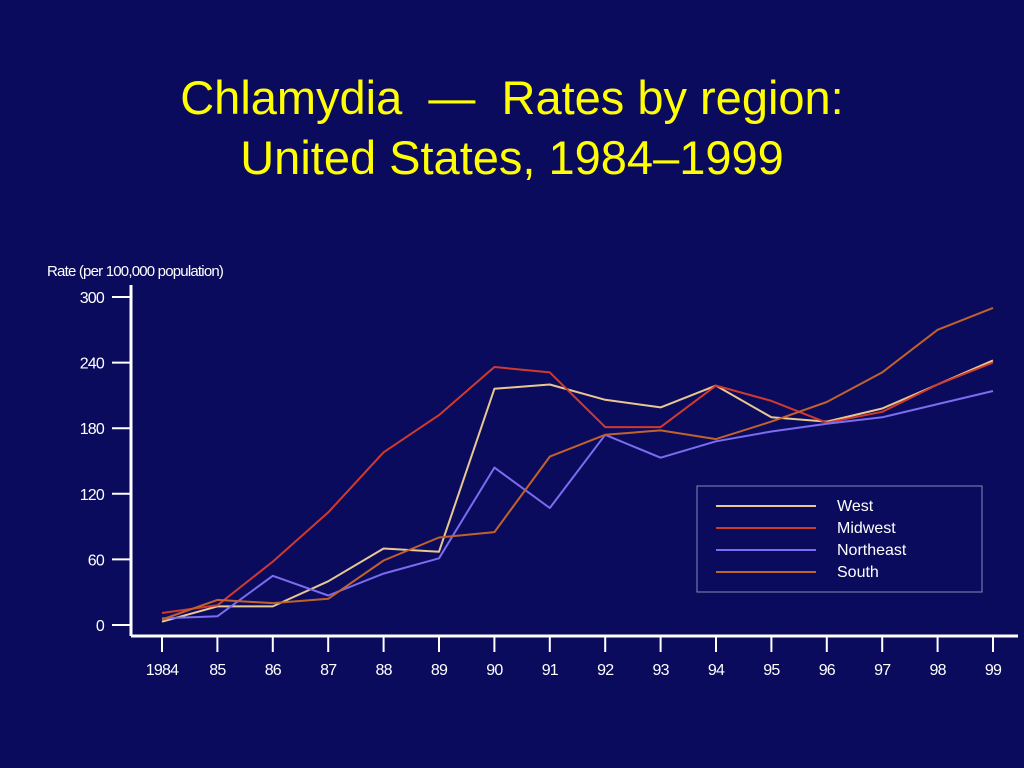  Describe the element at coordinates (494, 670) in the screenshot. I see `x-tick-label: 90` at that location.